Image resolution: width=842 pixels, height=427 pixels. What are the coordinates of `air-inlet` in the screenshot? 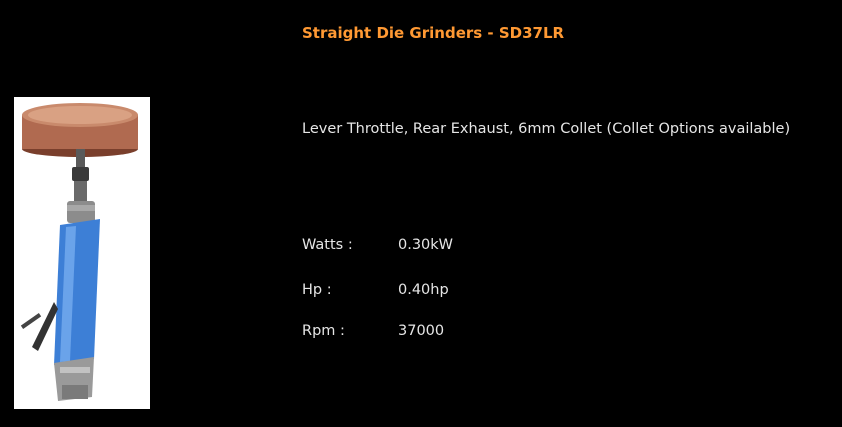 It's located at (75, 392).